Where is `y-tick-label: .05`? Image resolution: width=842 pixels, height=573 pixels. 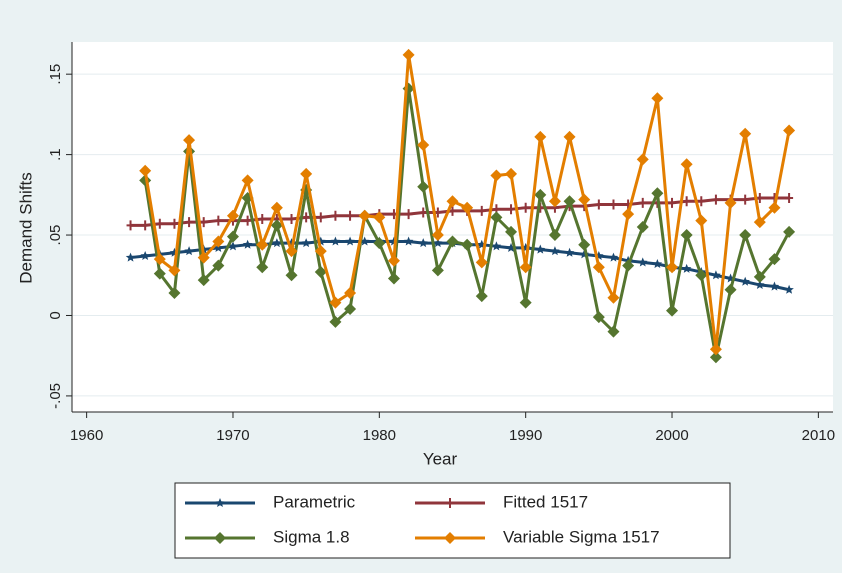
y-tick-label: .05 is located at coordinates (55, 235).